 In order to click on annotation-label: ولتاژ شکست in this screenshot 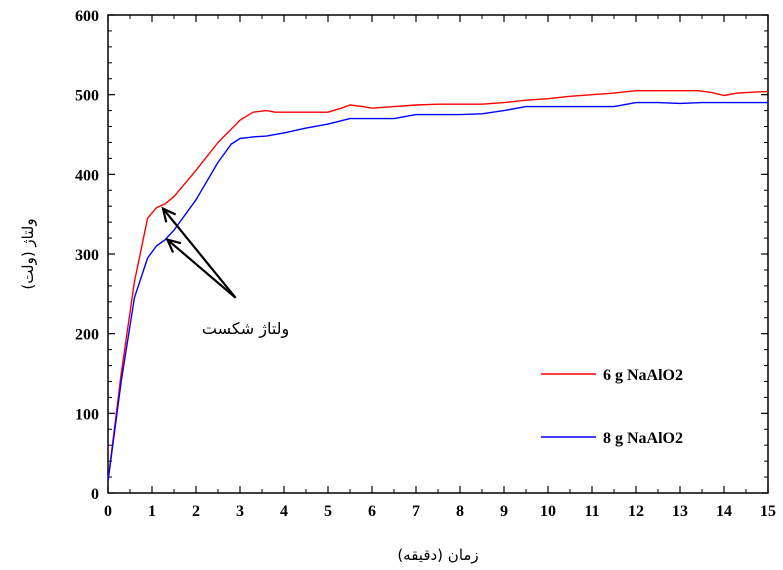, I will do `click(245, 329)`.